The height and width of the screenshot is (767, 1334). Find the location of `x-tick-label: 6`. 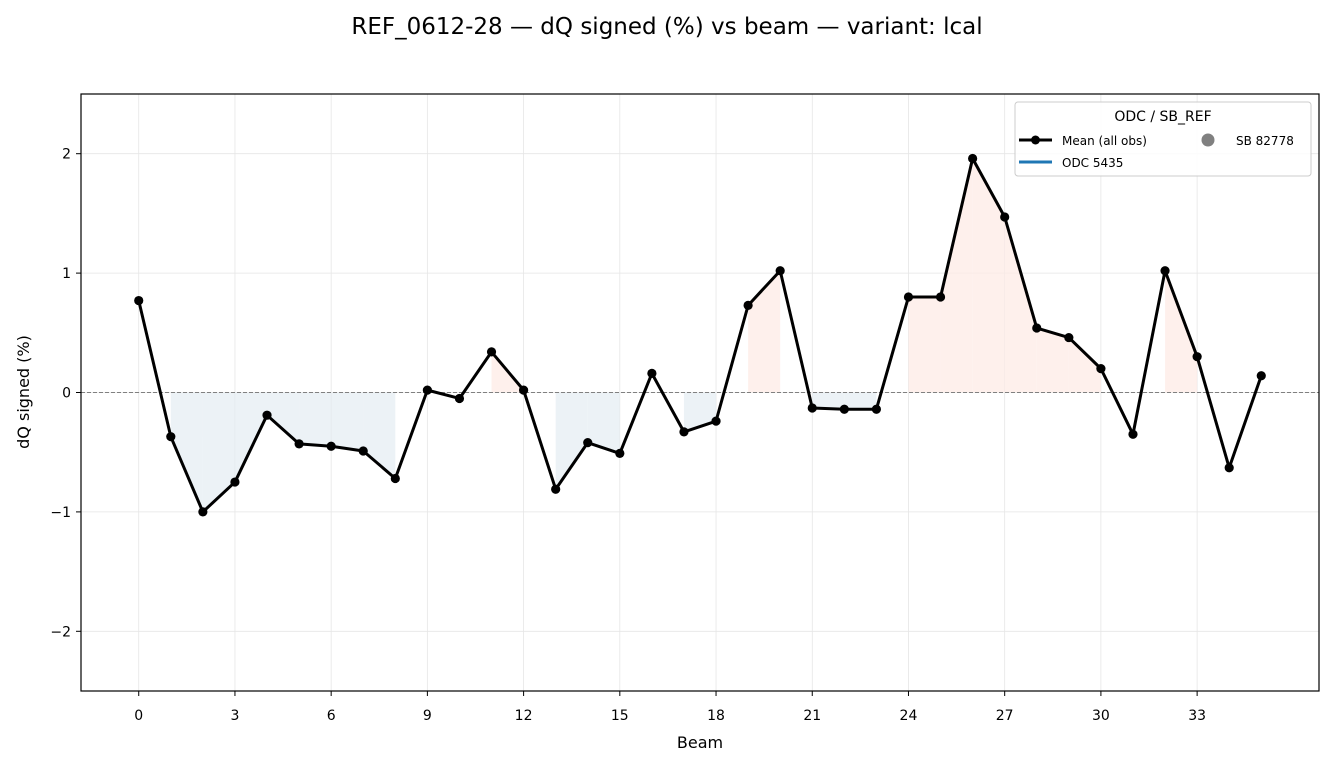

x-tick-label: 6 is located at coordinates (331, 716).